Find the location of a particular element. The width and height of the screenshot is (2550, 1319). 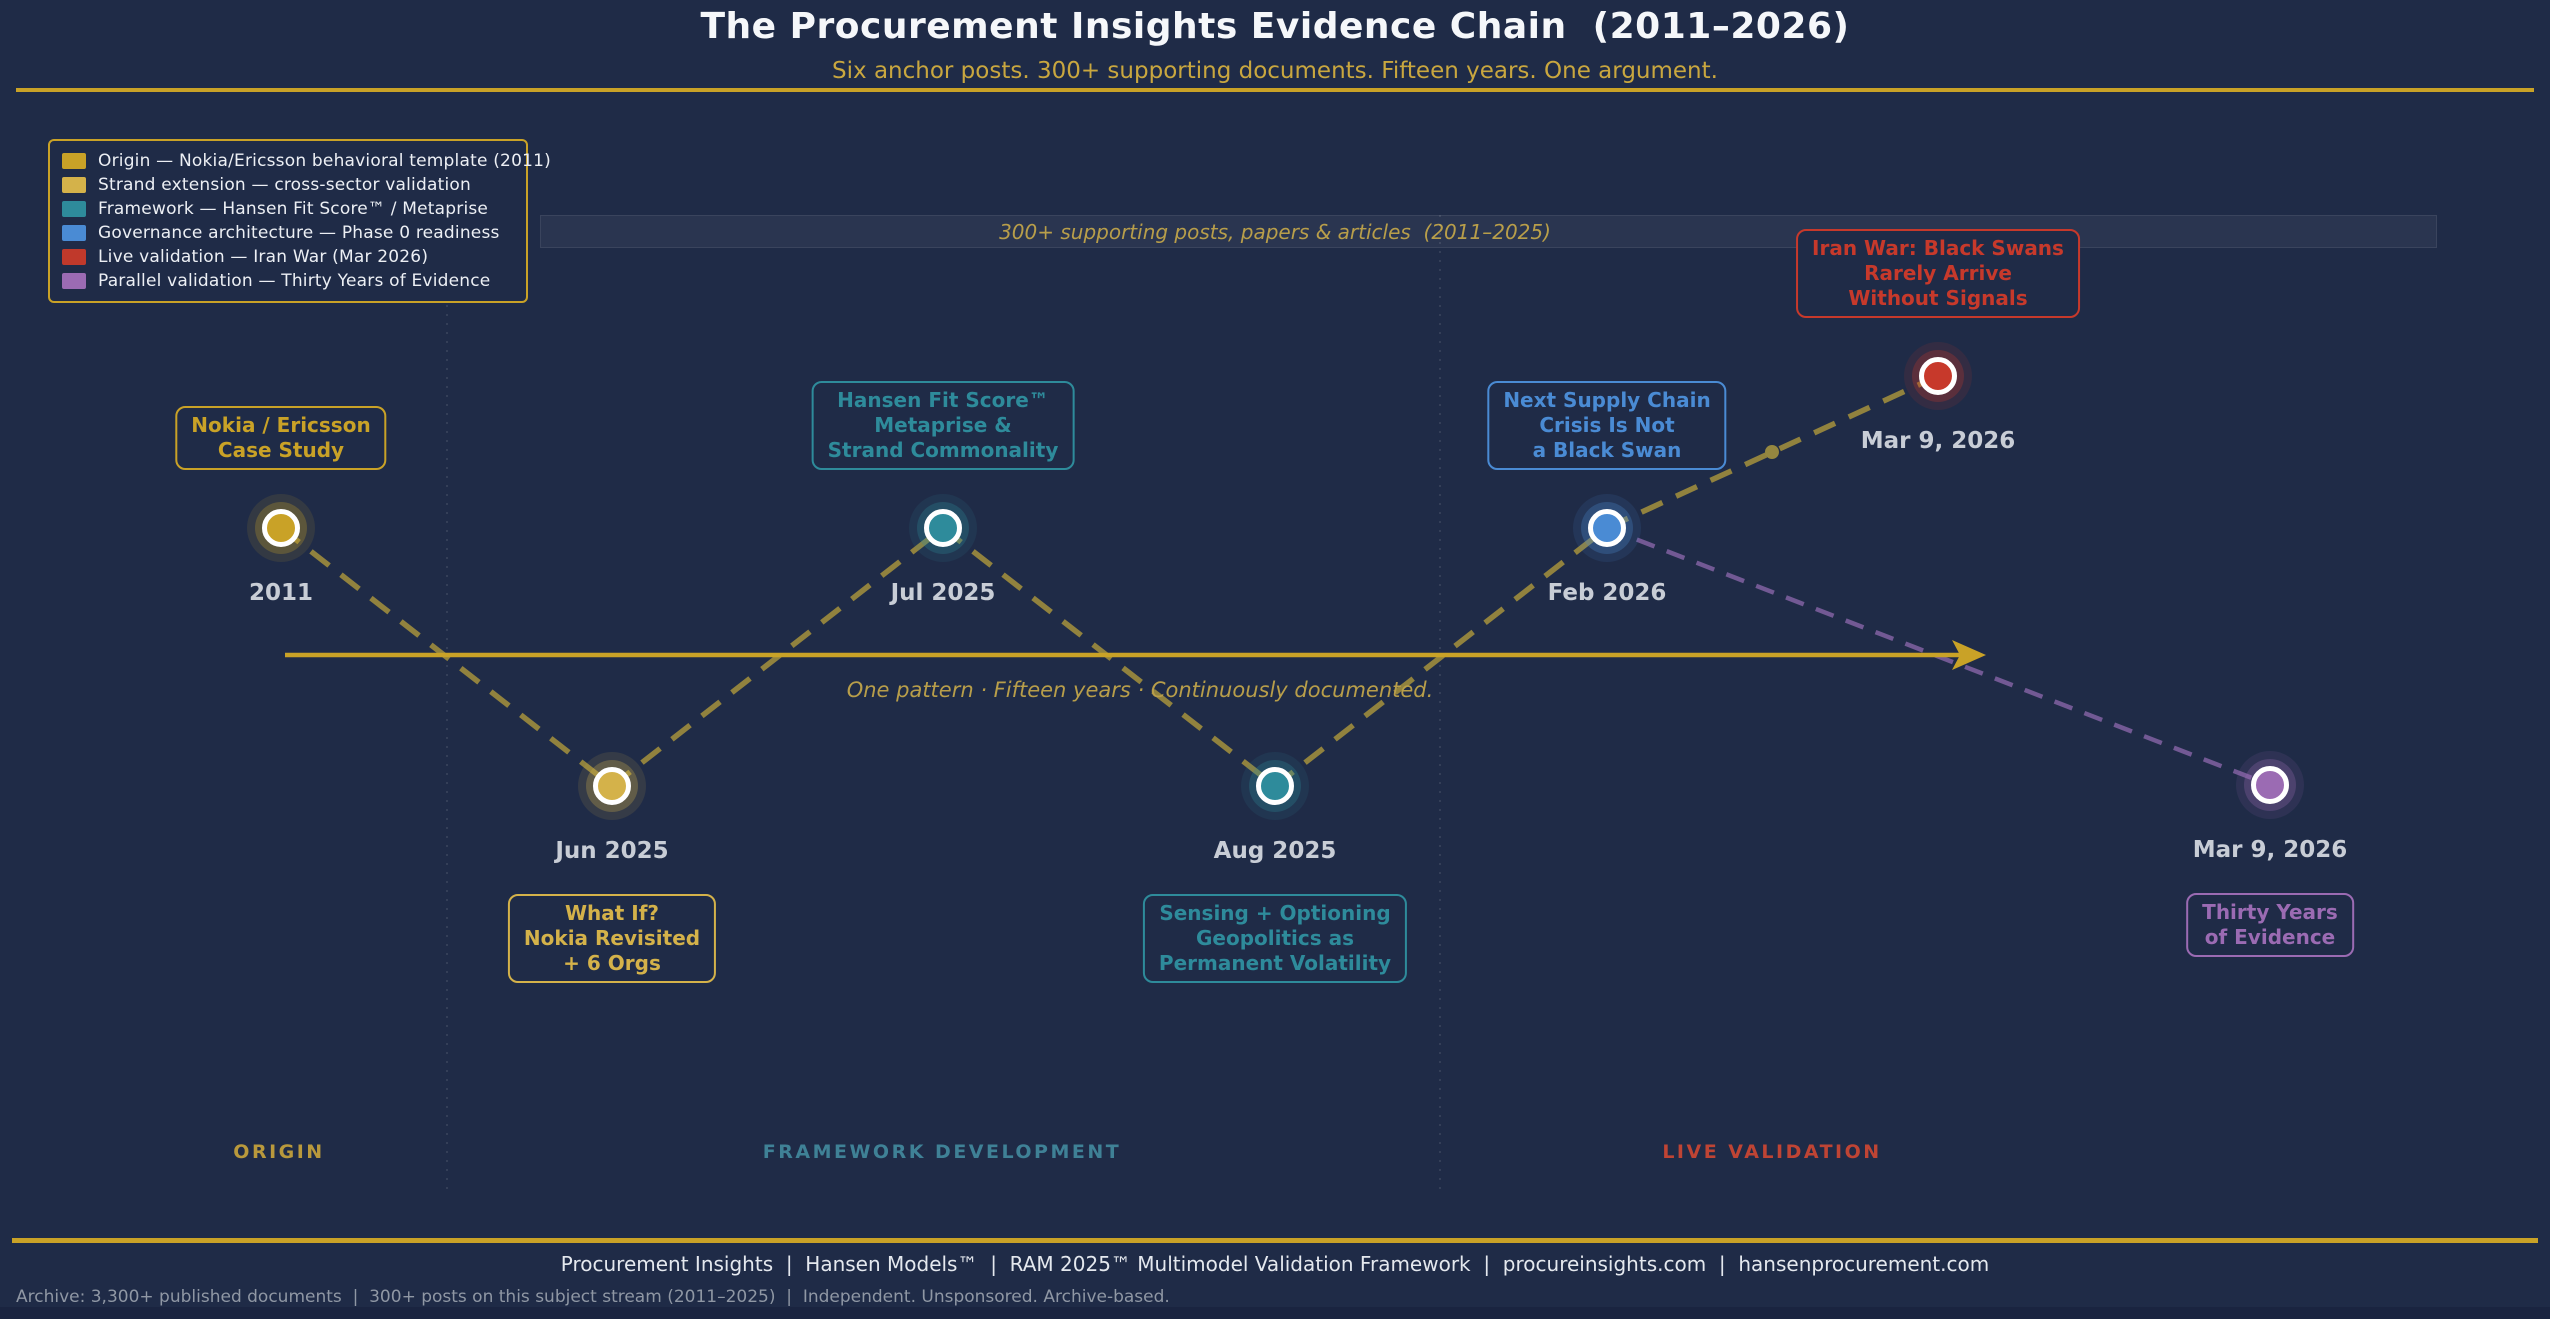

node-date-label-aug-2025: Aug 2025 is located at coordinates (1275, 851).